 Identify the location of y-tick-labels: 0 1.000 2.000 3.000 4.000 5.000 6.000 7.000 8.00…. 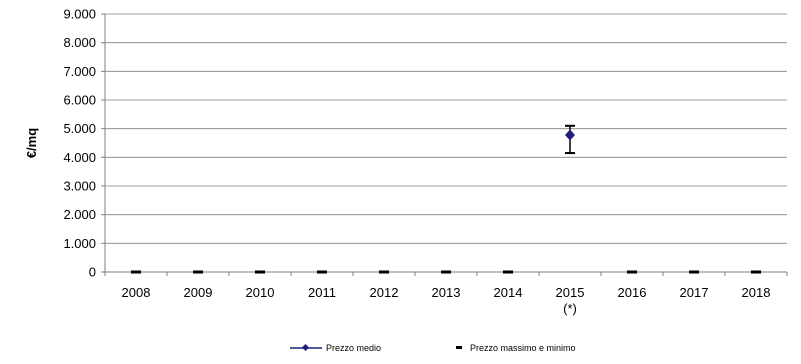
(79, 143).